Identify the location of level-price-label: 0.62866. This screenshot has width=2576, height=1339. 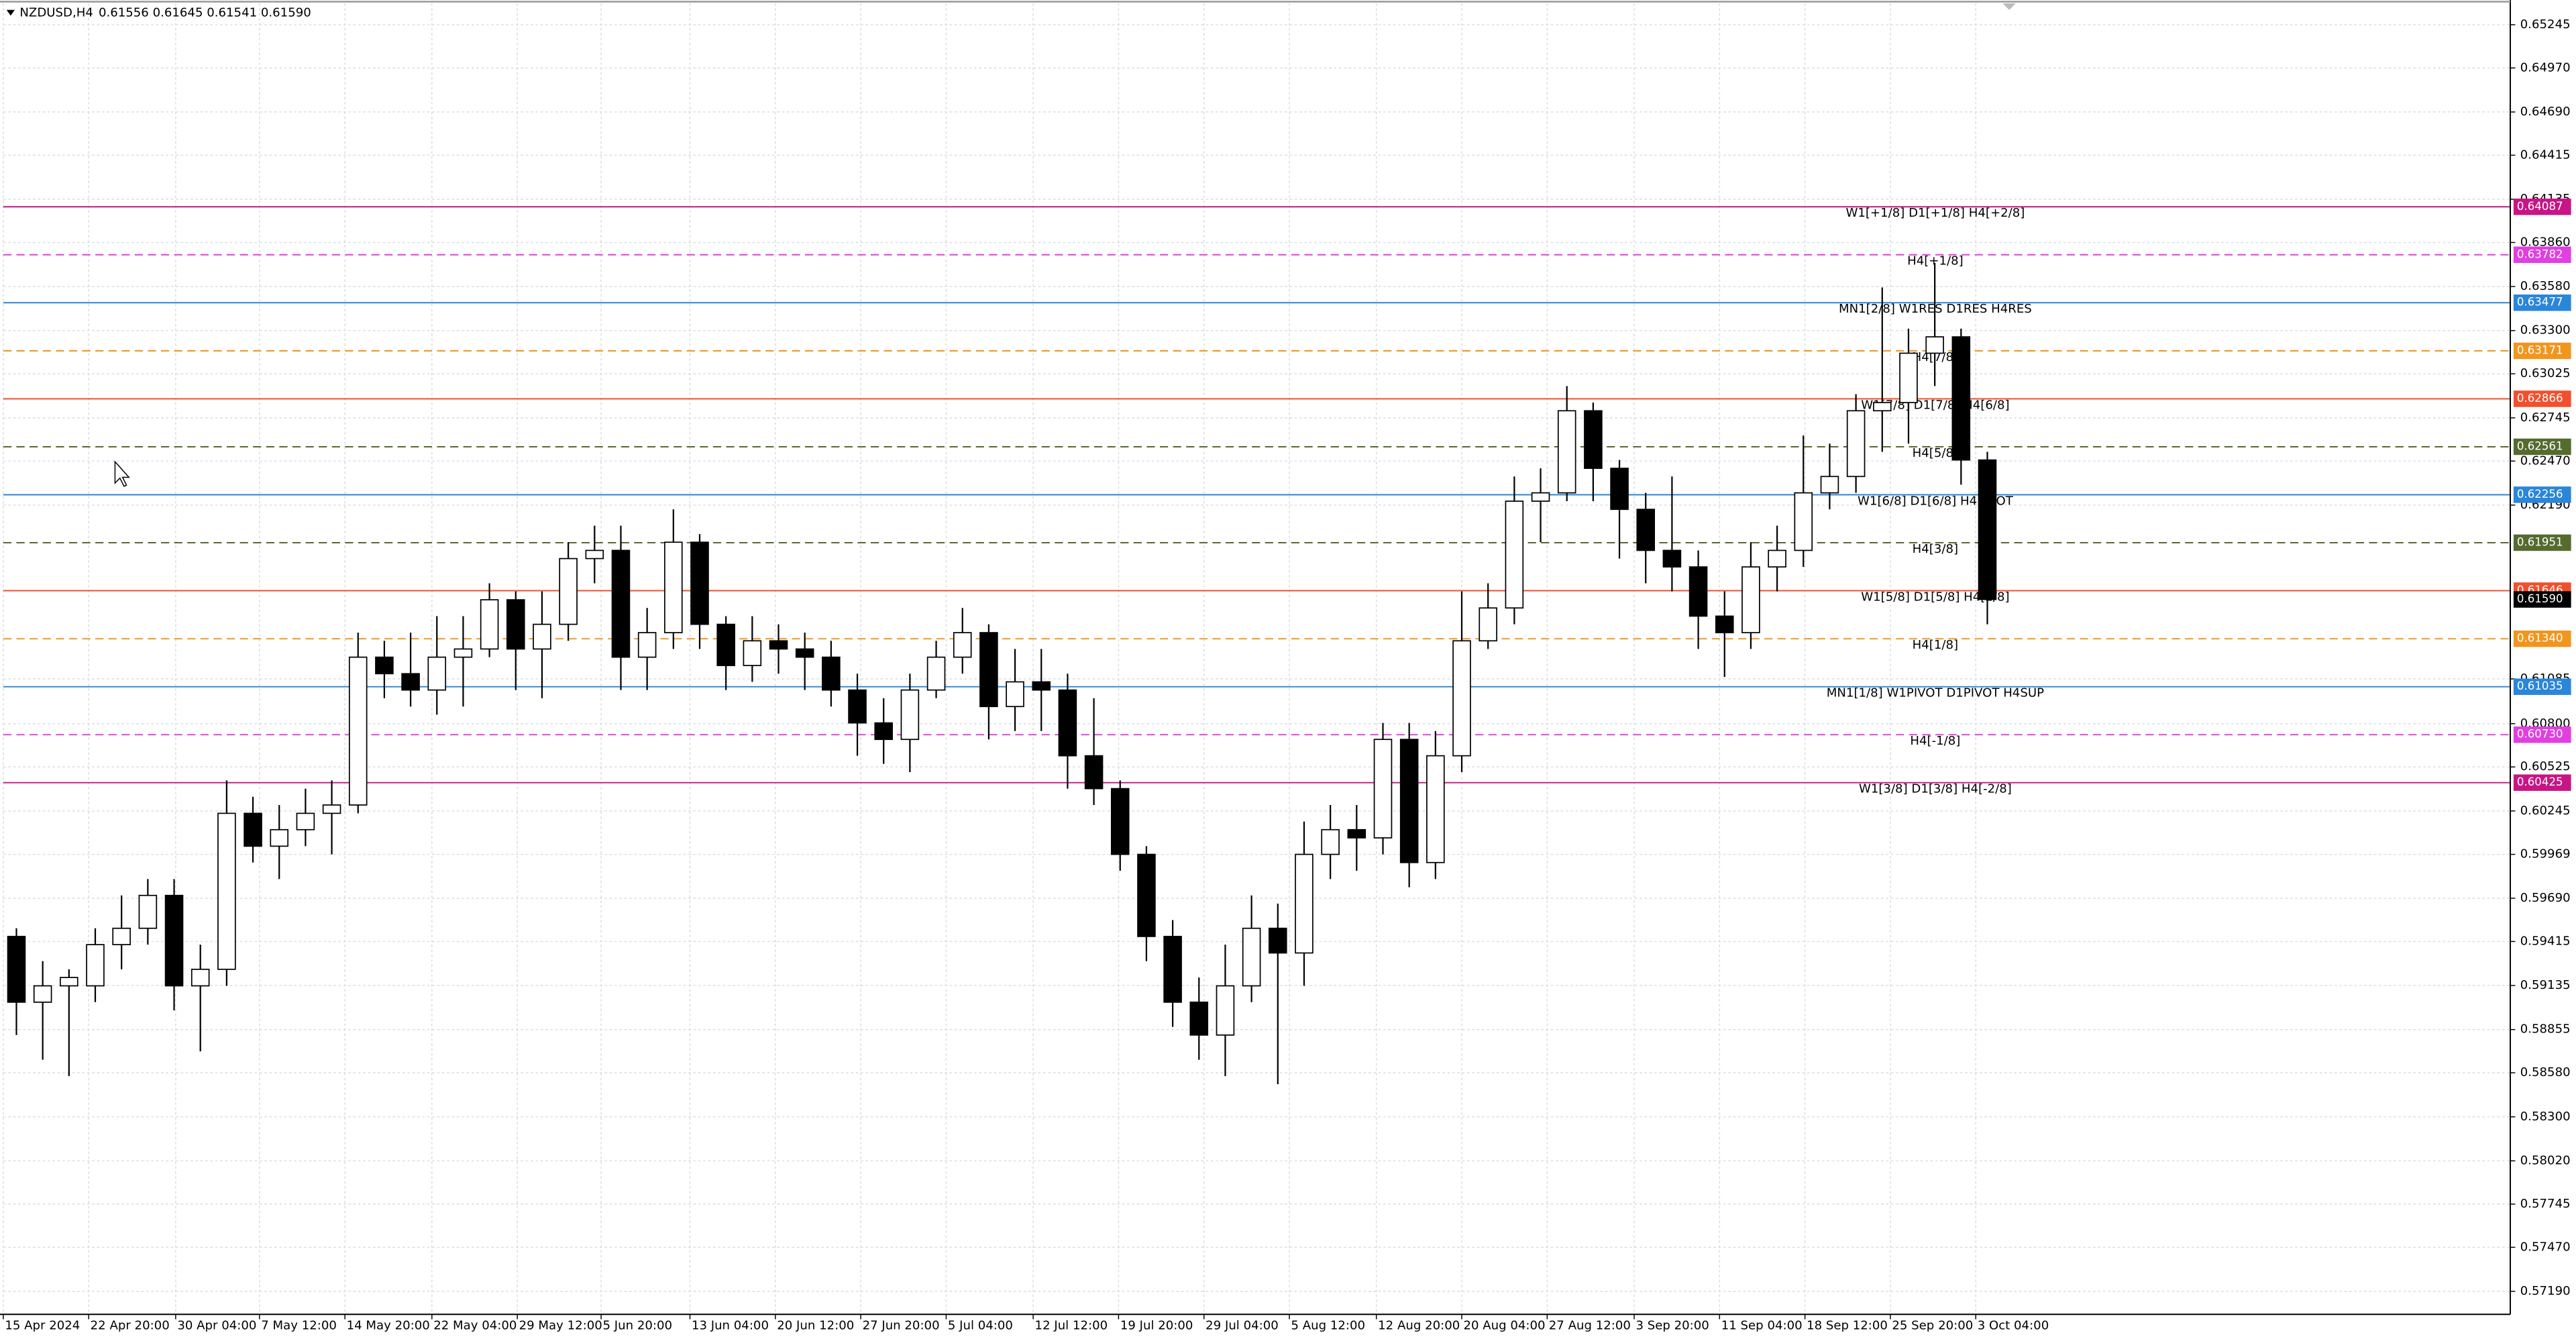
(2540, 398).